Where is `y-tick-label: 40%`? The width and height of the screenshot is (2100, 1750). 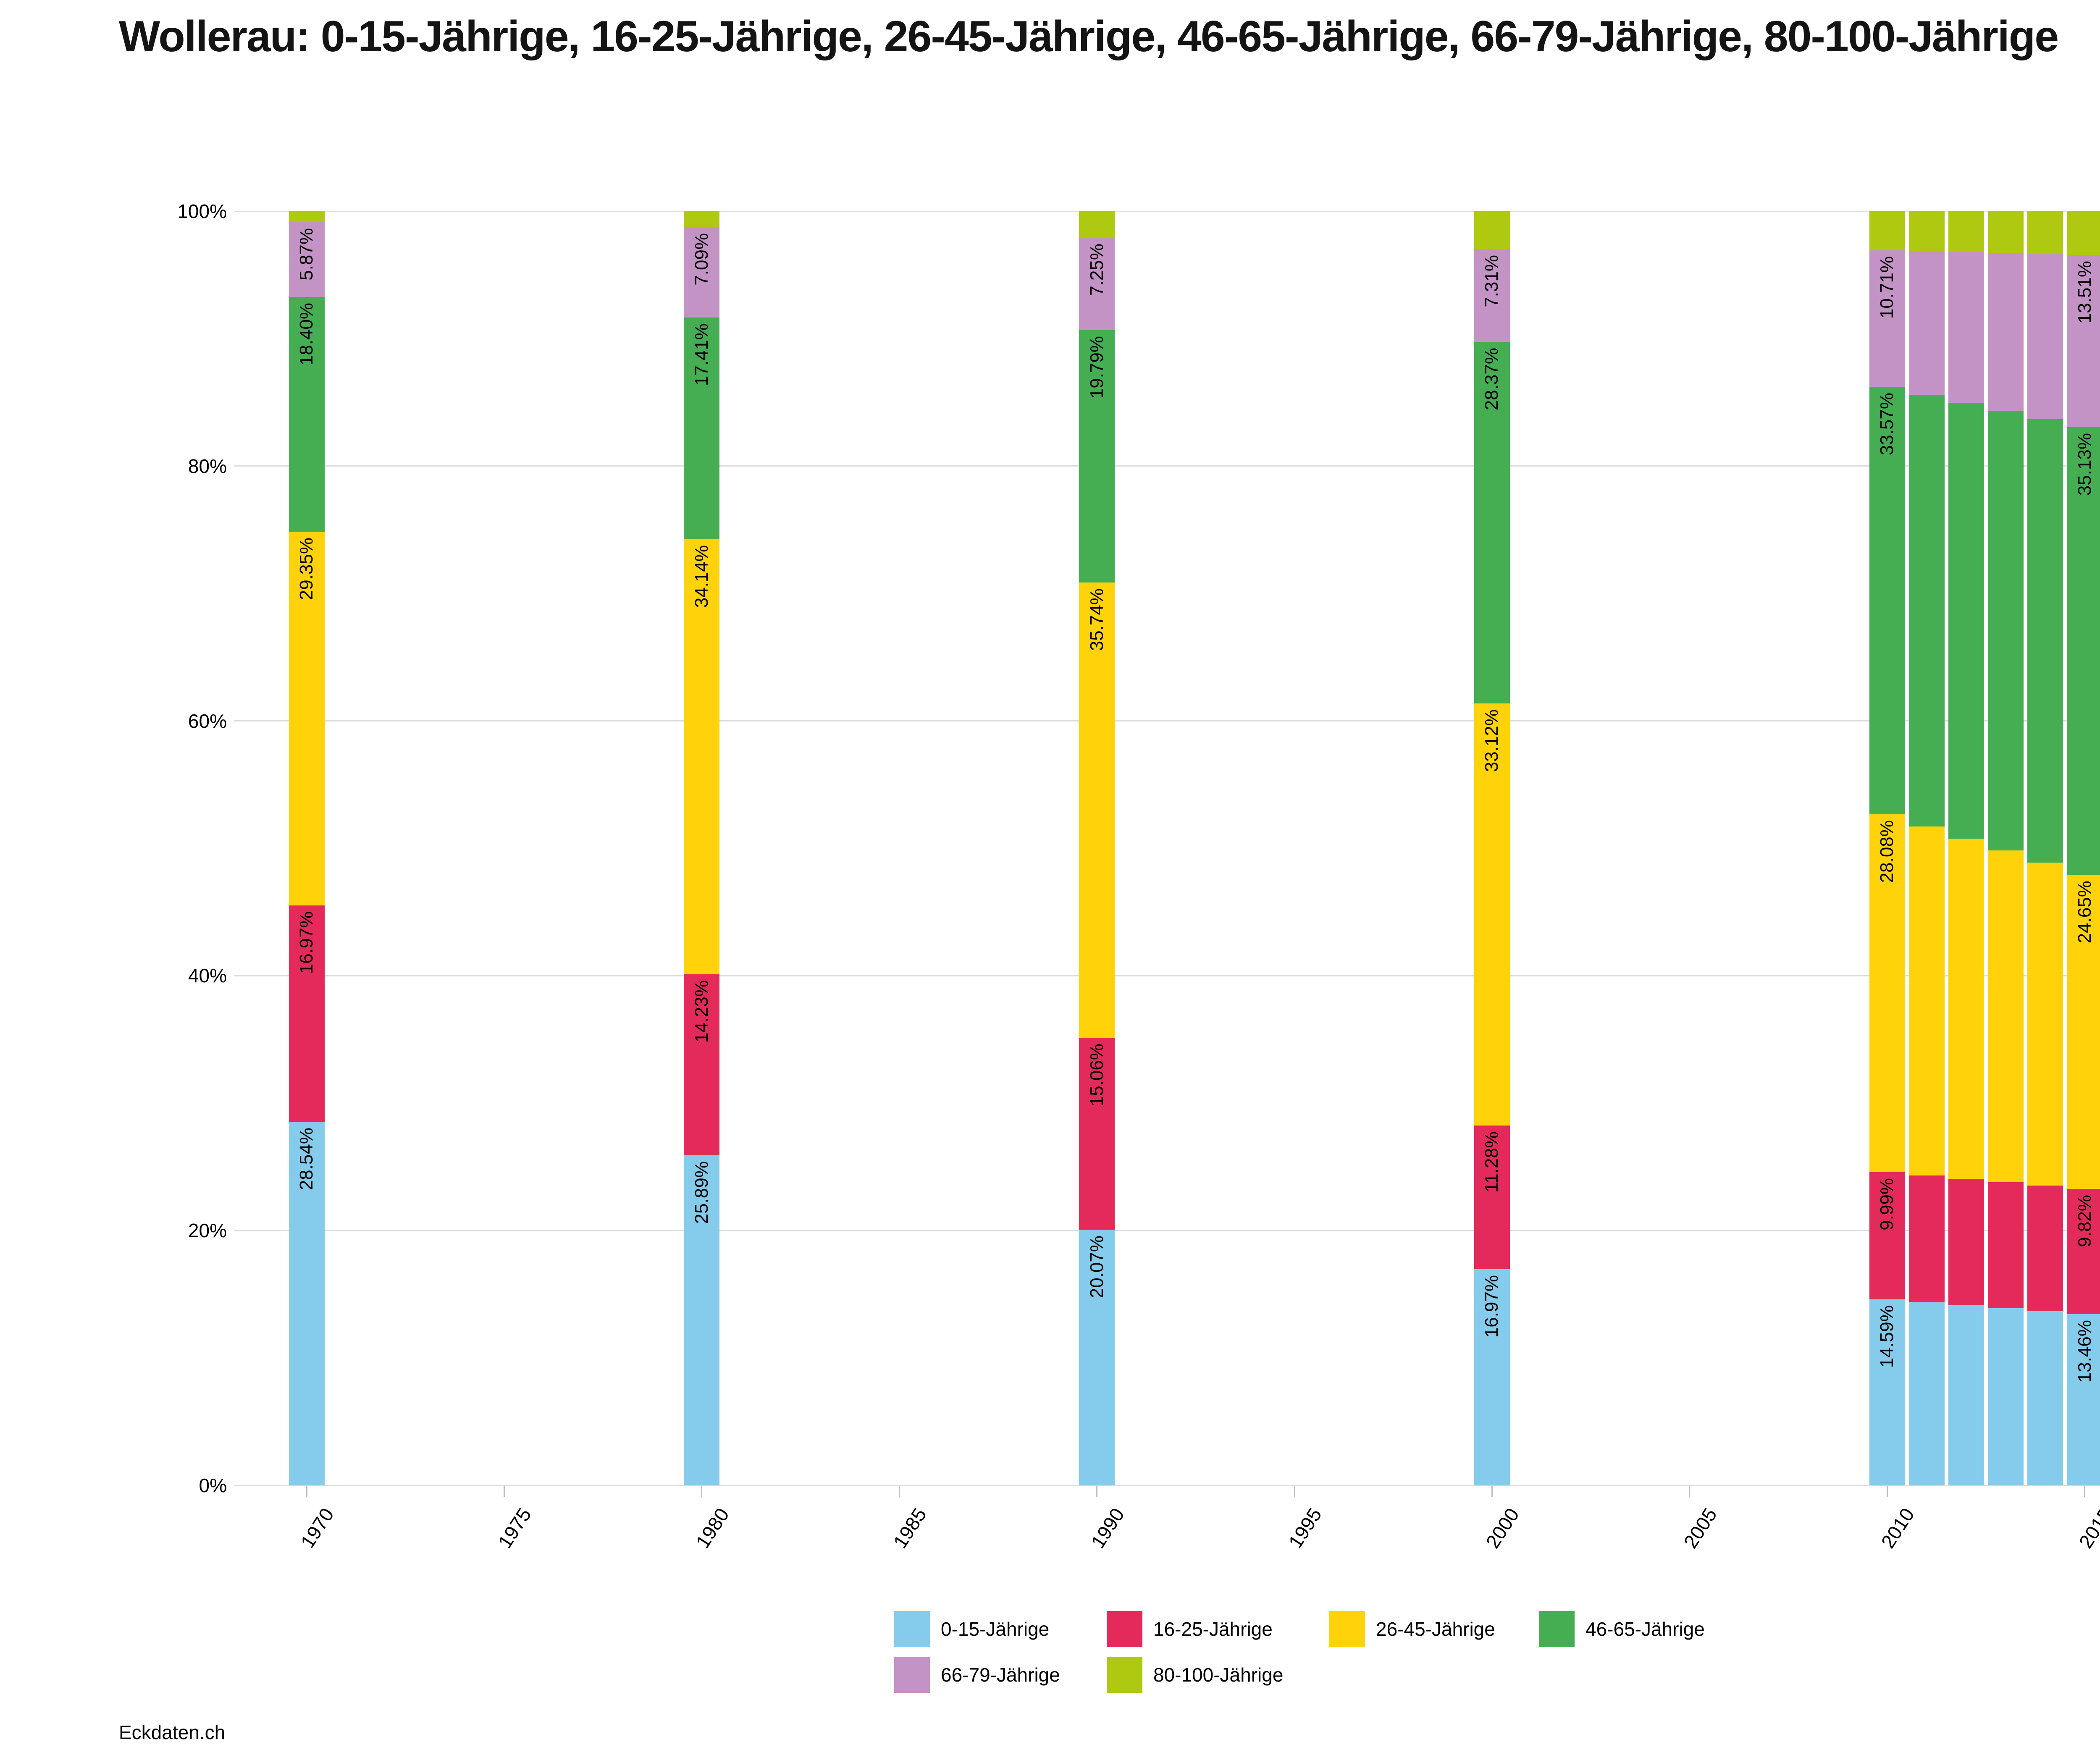 y-tick-label: 40% is located at coordinates (207, 976).